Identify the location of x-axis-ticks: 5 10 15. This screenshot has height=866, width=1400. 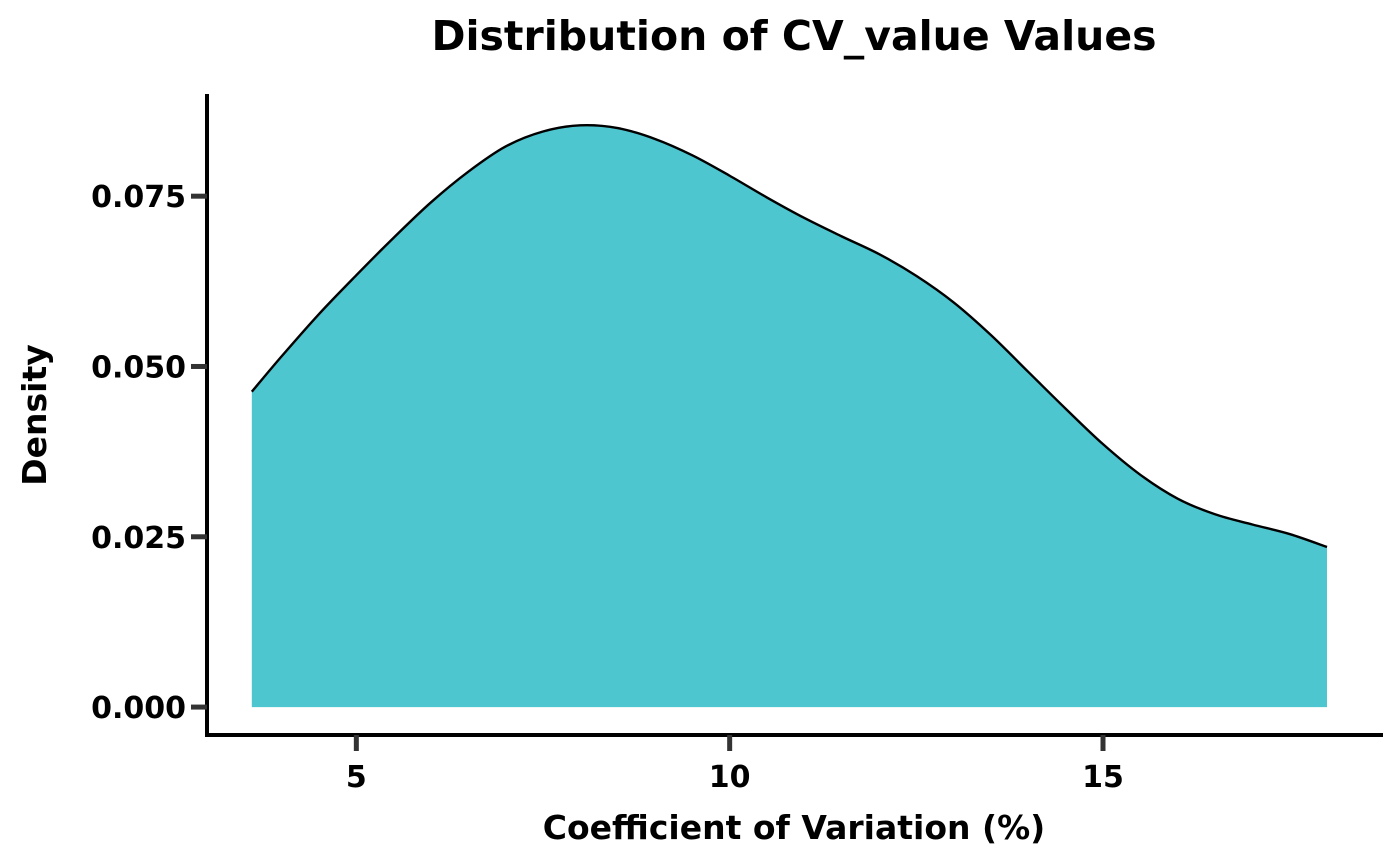
(735, 765).